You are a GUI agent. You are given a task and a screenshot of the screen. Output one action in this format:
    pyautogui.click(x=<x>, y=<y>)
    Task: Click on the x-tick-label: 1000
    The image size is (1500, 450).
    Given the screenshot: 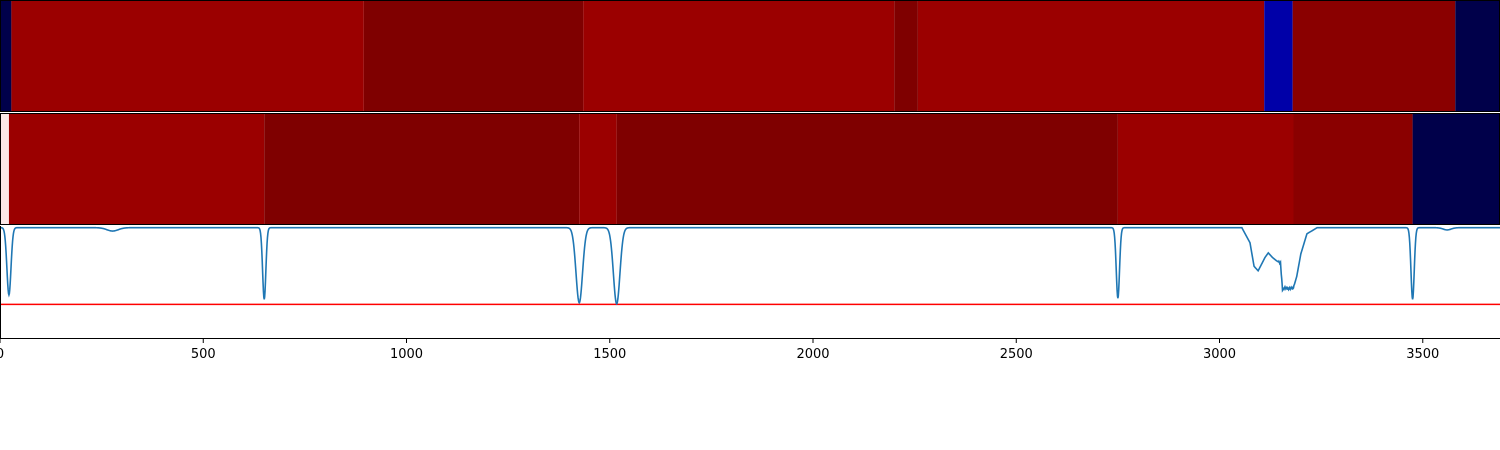 What is the action you would take?
    pyautogui.click(x=406, y=354)
    